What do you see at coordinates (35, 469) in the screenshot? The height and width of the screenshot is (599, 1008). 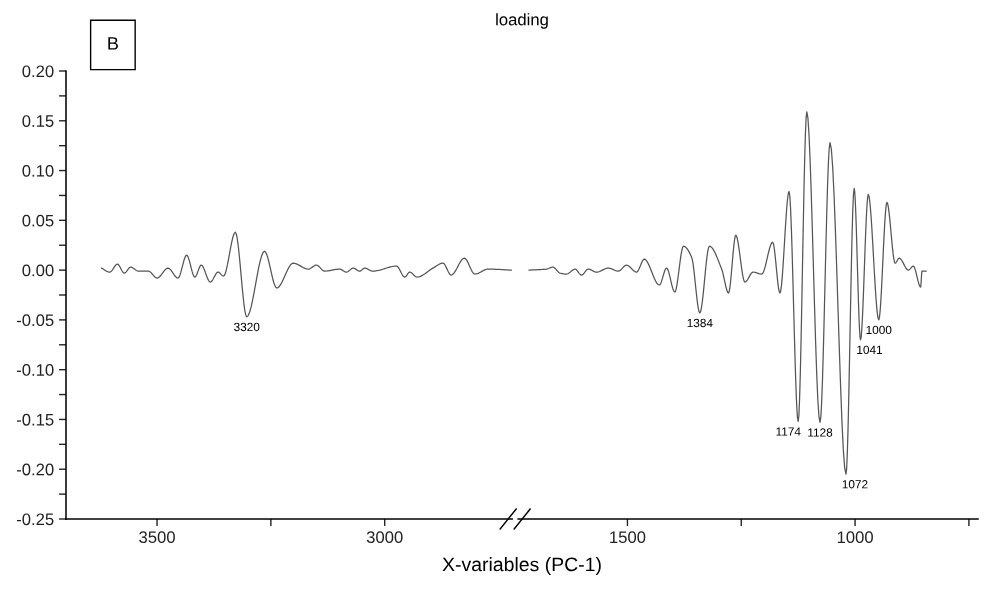 I see `y-tick-label: -0.20` at bounding box center [35, 469].